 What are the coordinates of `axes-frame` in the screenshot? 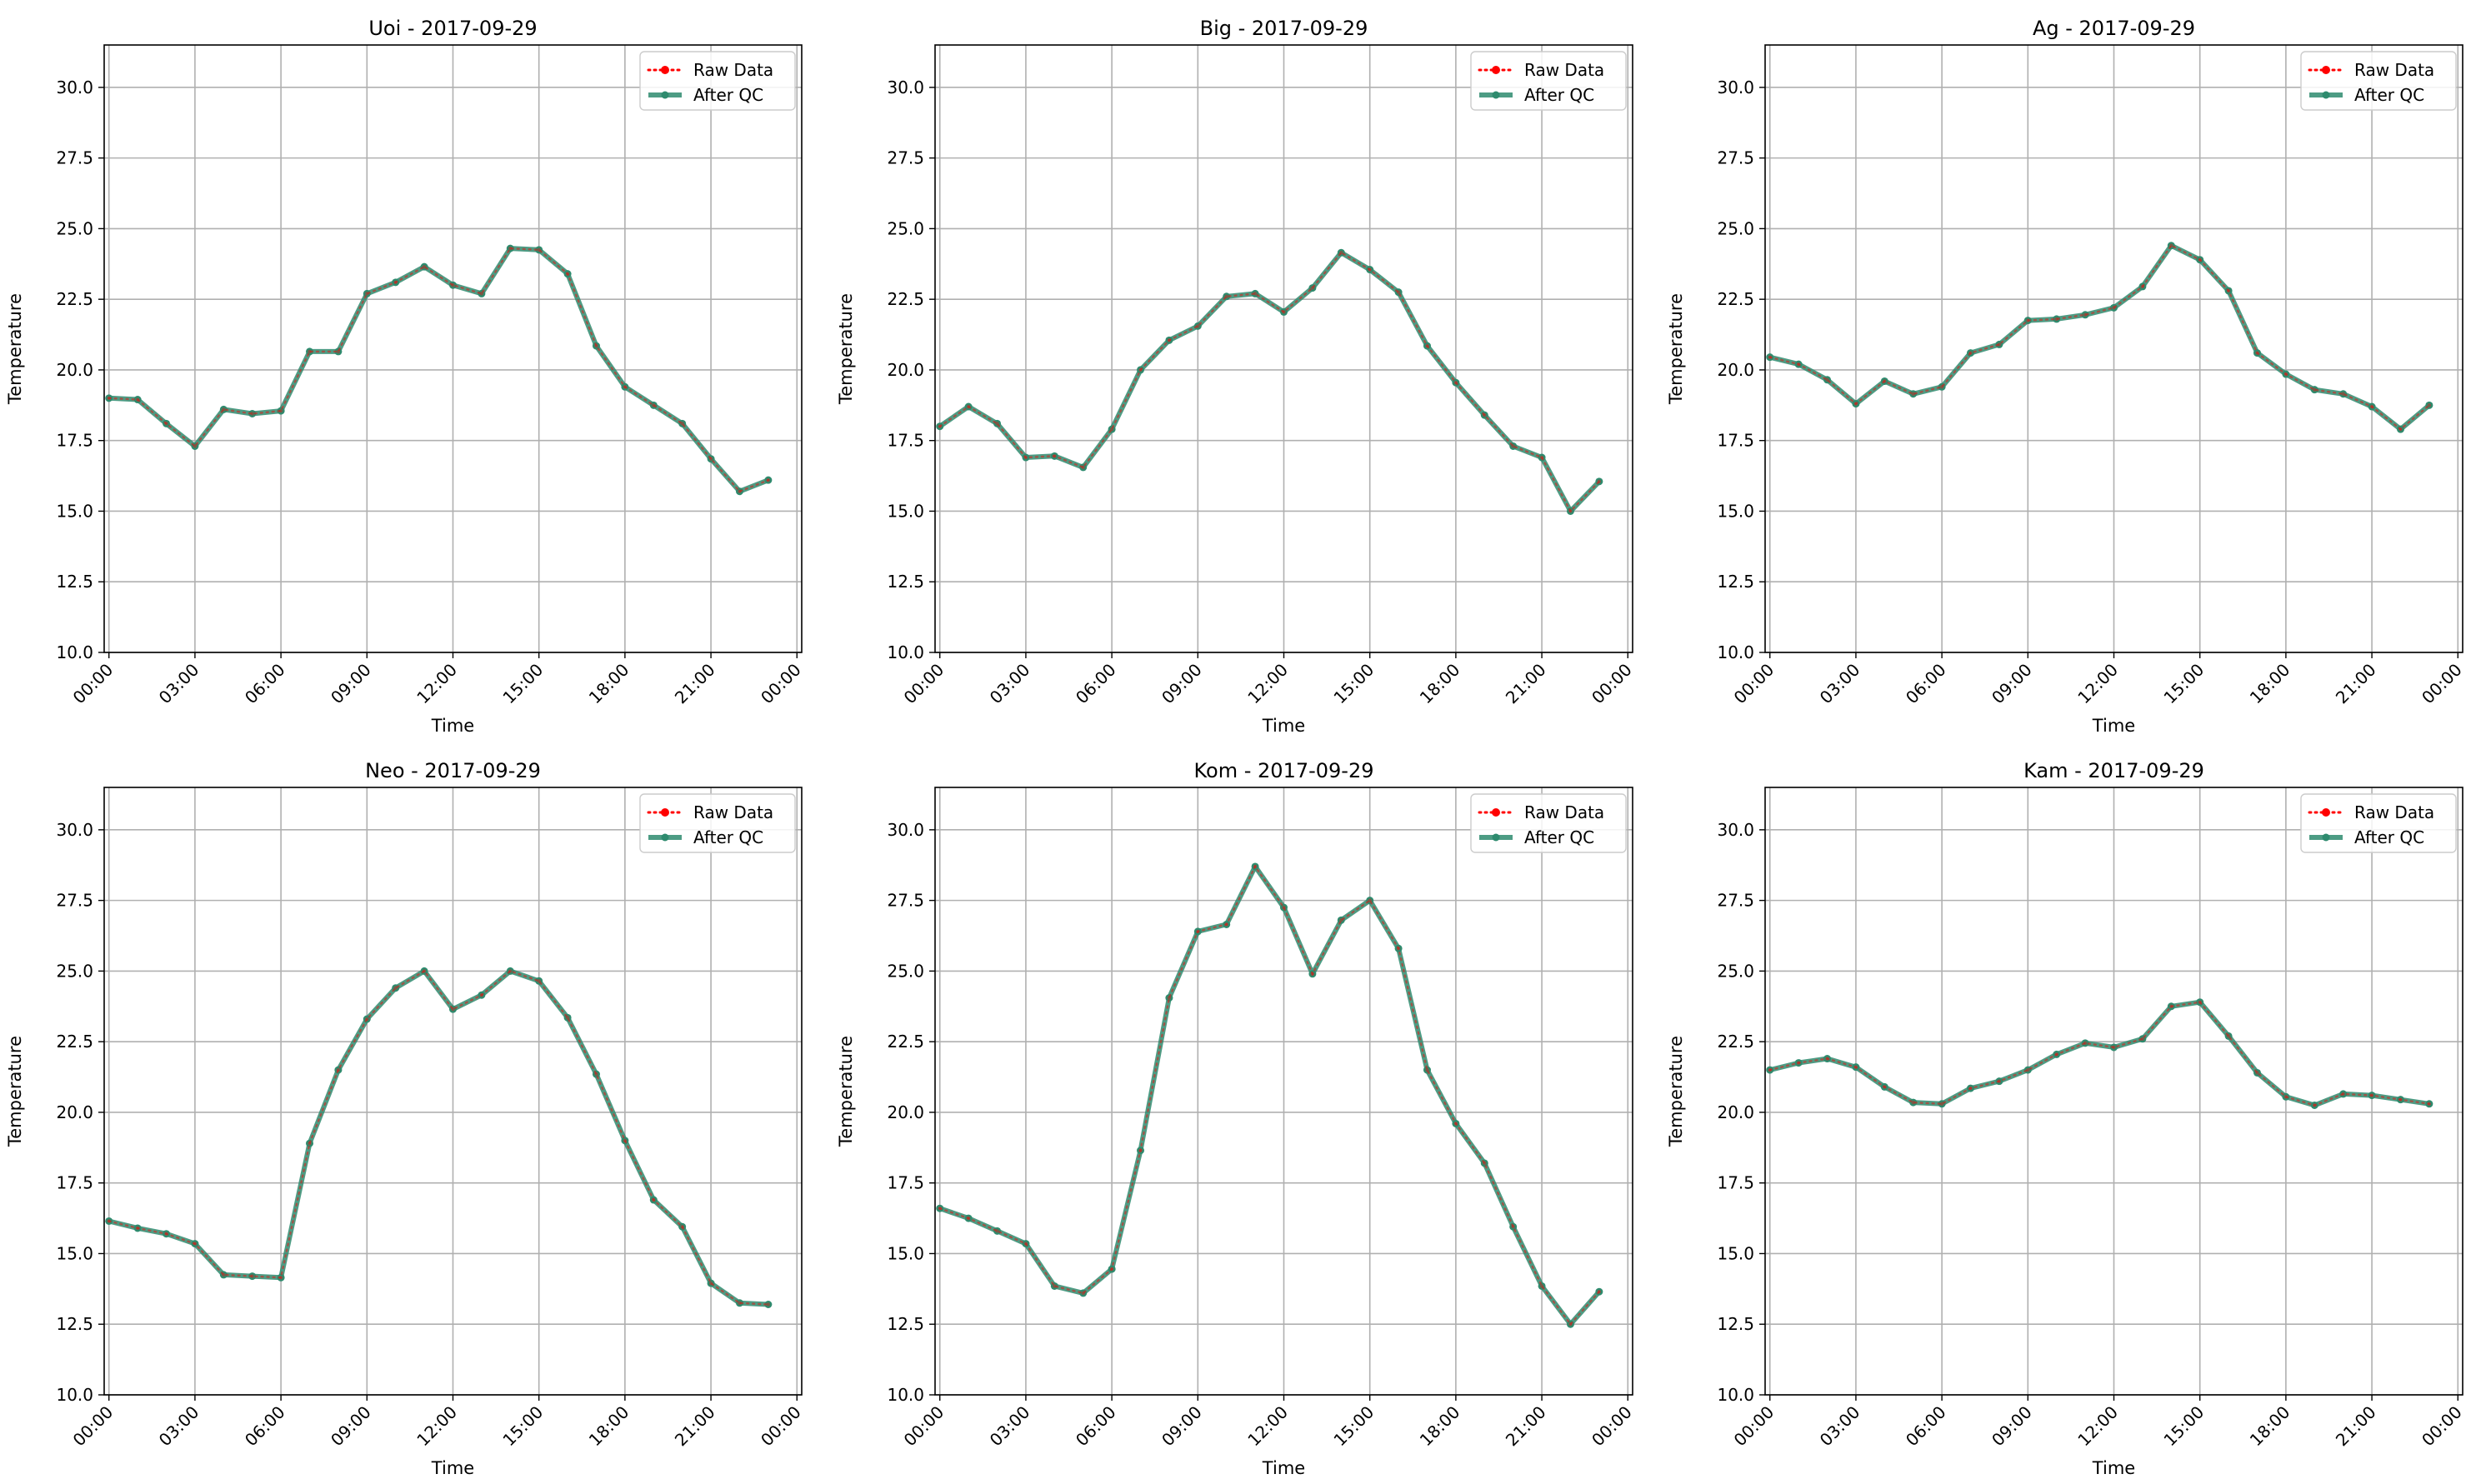 It's located at (2113, 348).